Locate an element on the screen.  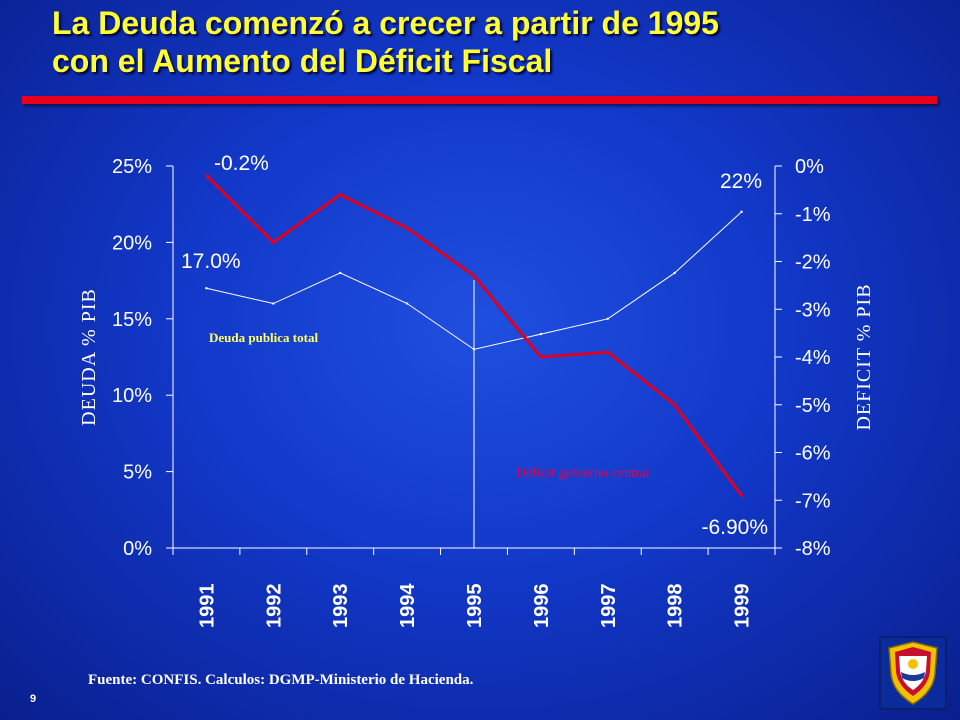
debt-series-label: Deuda publica total is located at coordinates (263, 337).